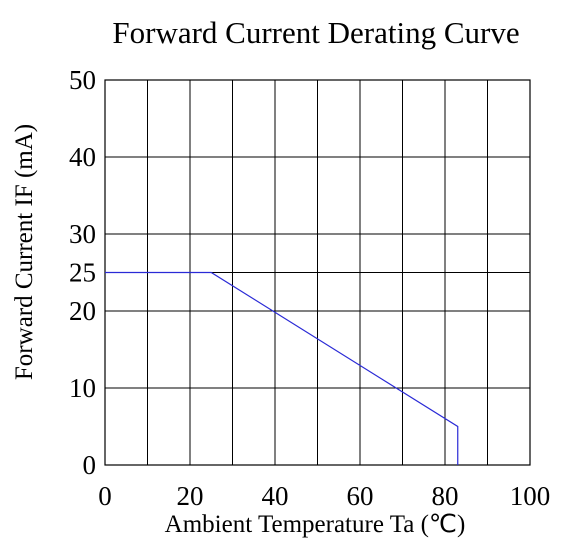 The width and height of the screenshot is (571, 540). Describe the element at coordinates (275, 496) in the screenshot. I see `x-tick-label: 40` at that location.